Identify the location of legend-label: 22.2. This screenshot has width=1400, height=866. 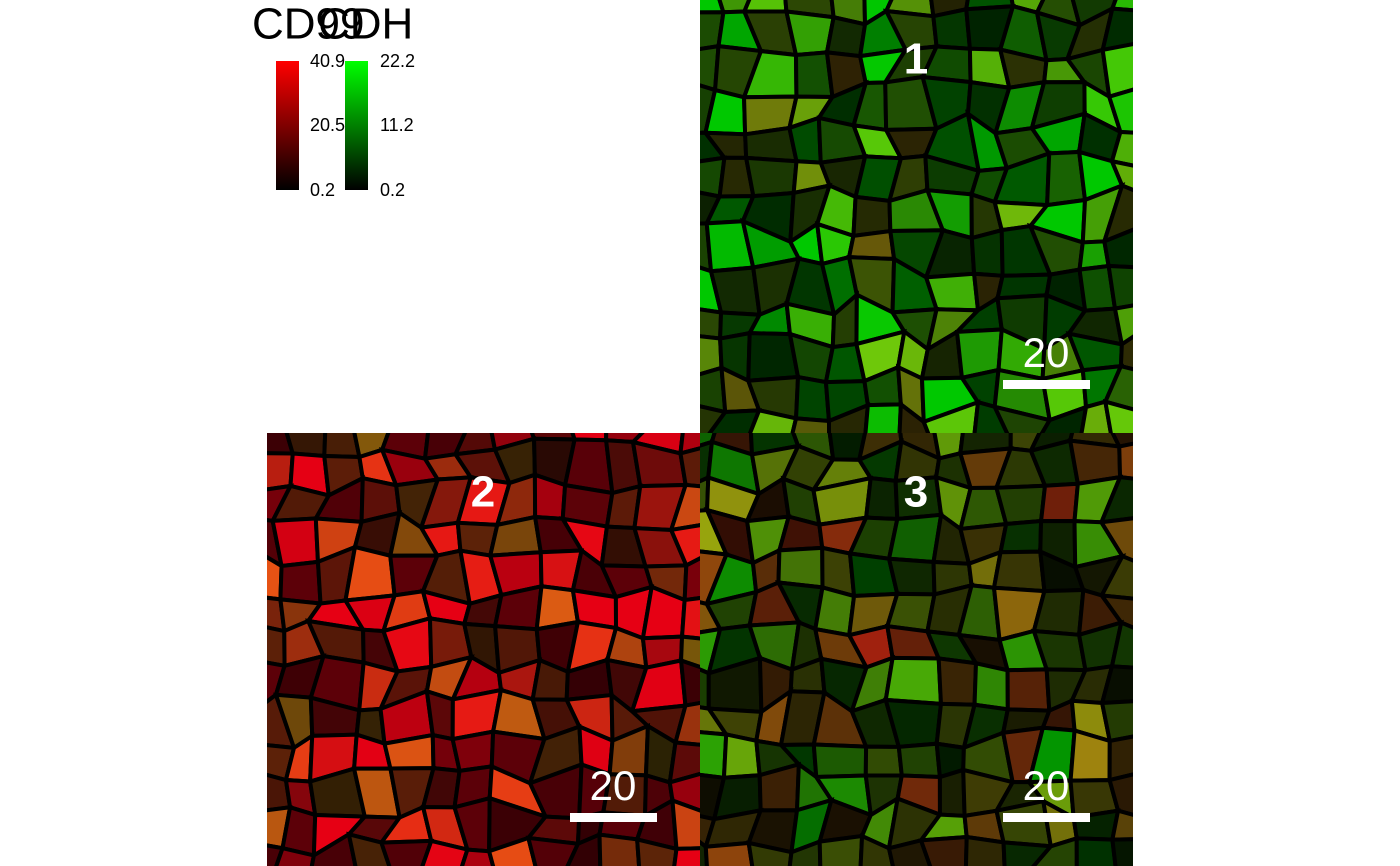
(397, 61).